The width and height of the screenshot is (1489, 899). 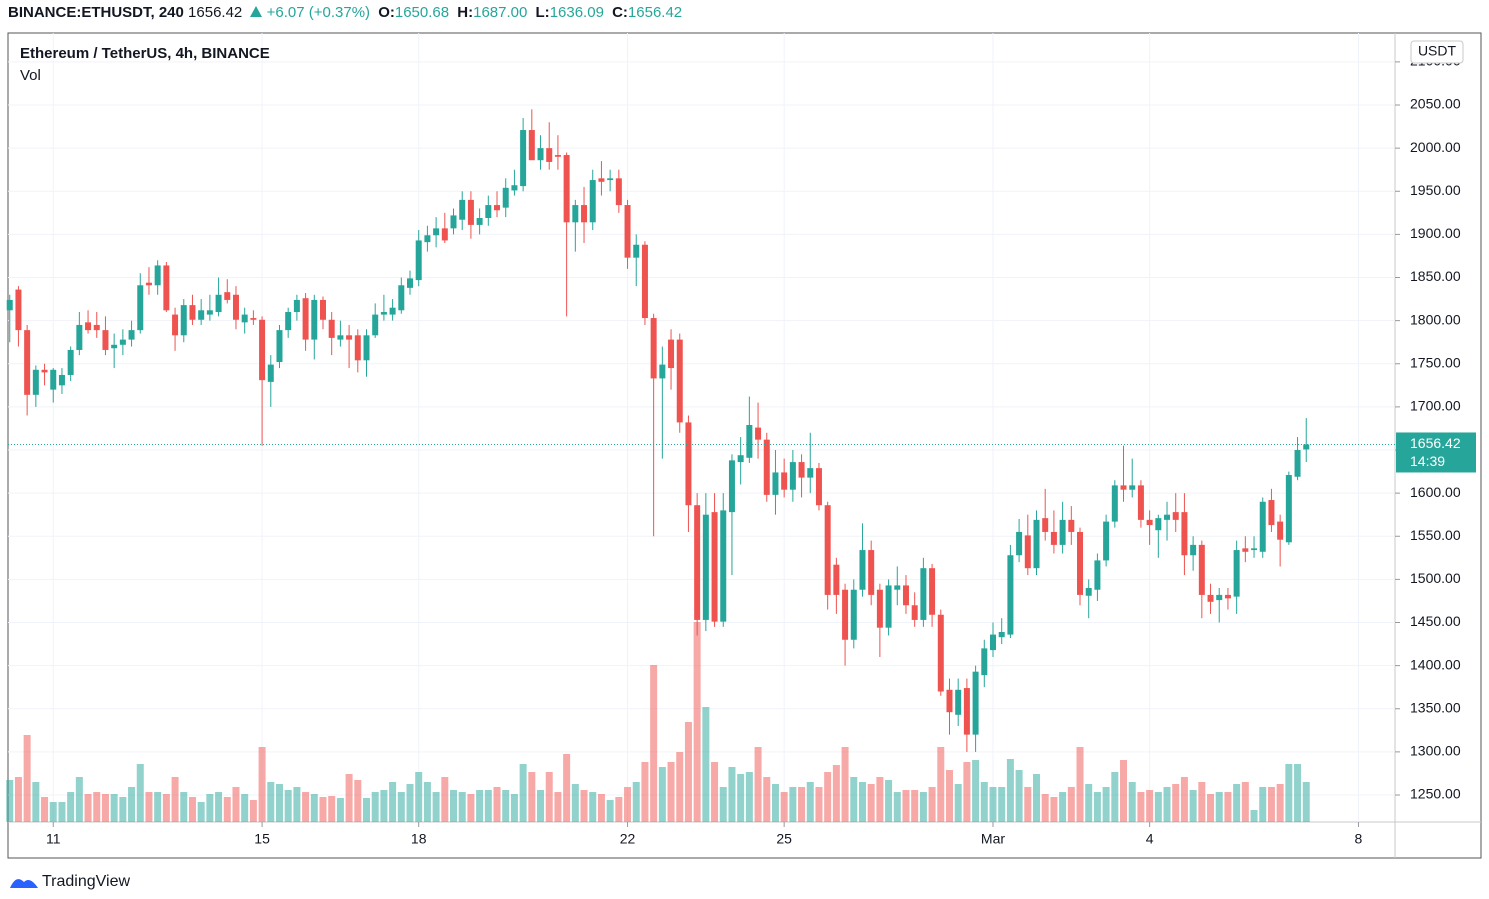 I want to click on x-tick-label: 22, so click(x=628, y=839).